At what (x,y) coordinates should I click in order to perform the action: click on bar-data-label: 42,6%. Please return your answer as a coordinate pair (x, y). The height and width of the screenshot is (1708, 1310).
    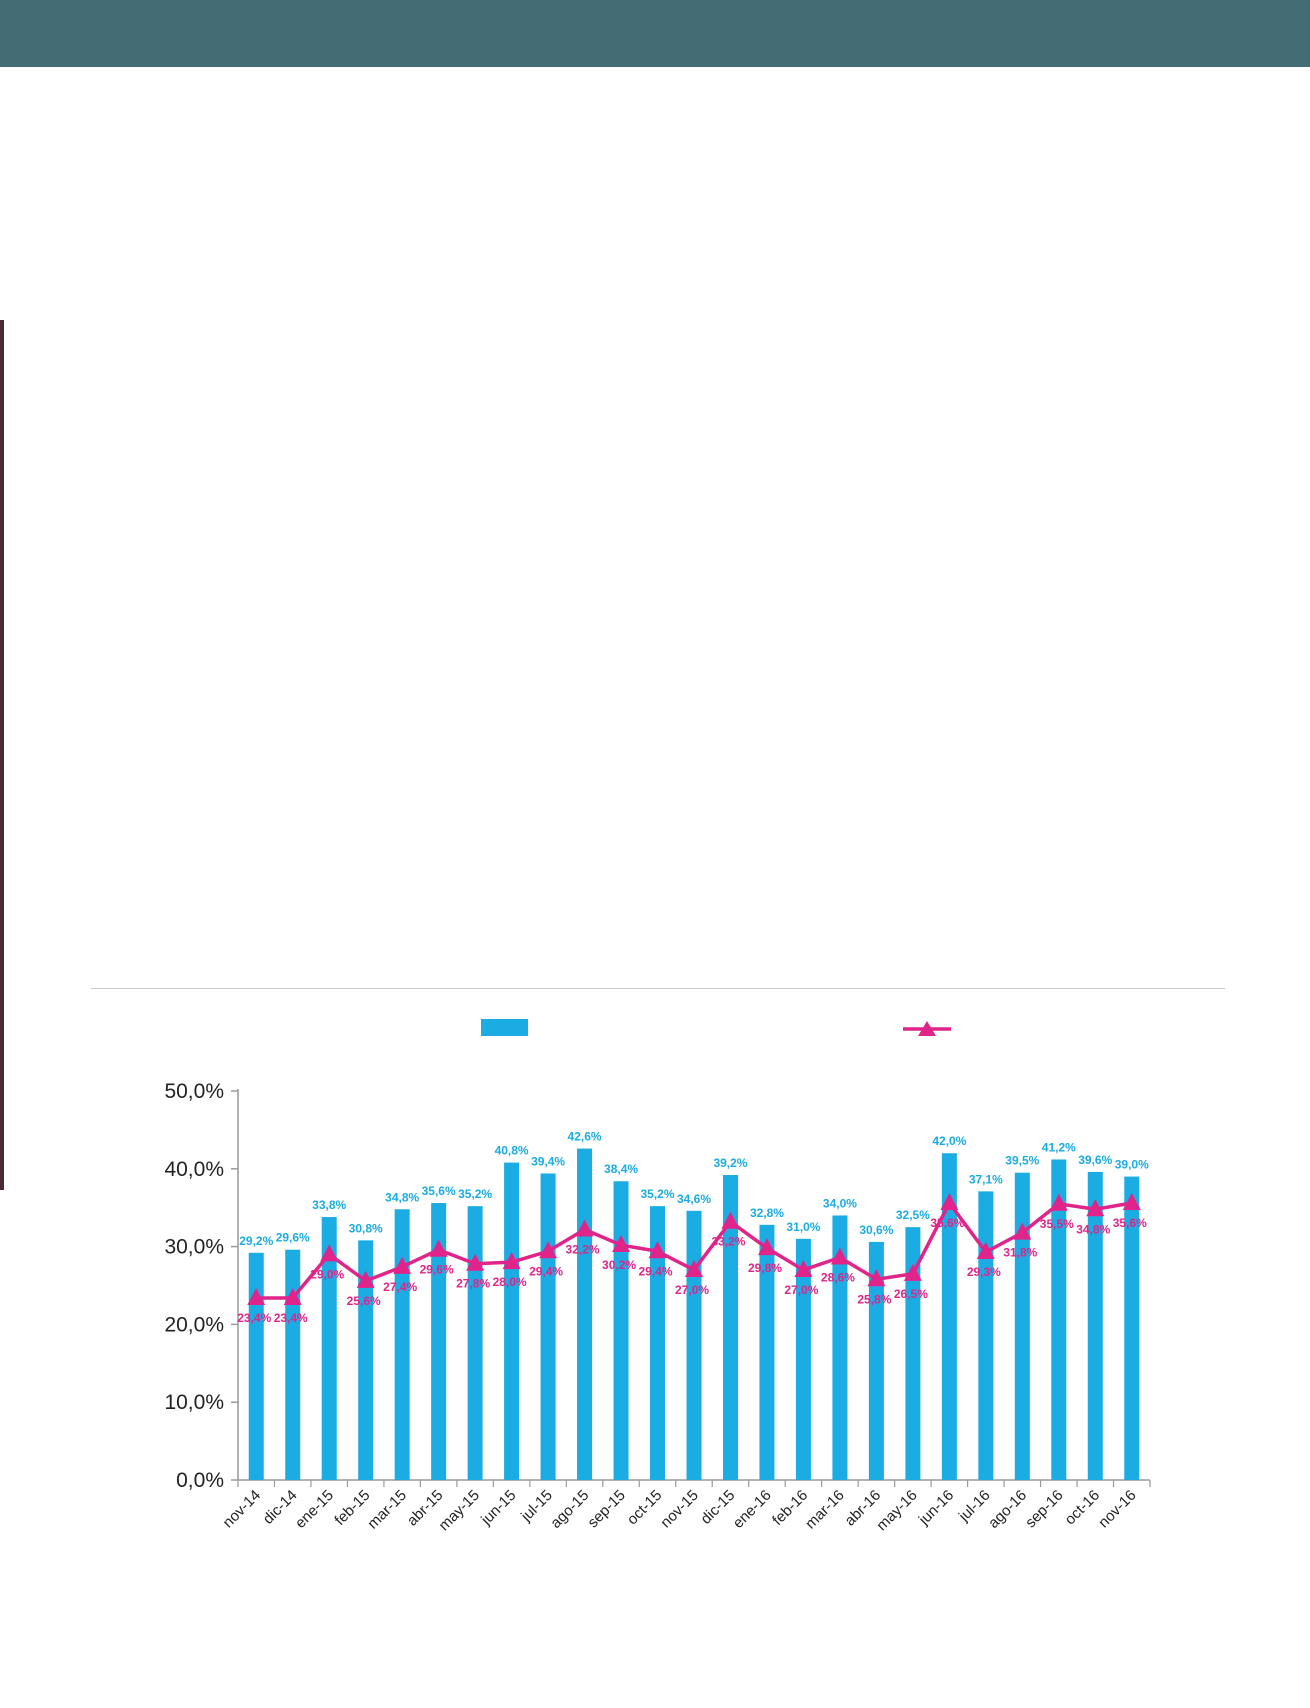
    Looking at the image, I should click on (585, 1137).